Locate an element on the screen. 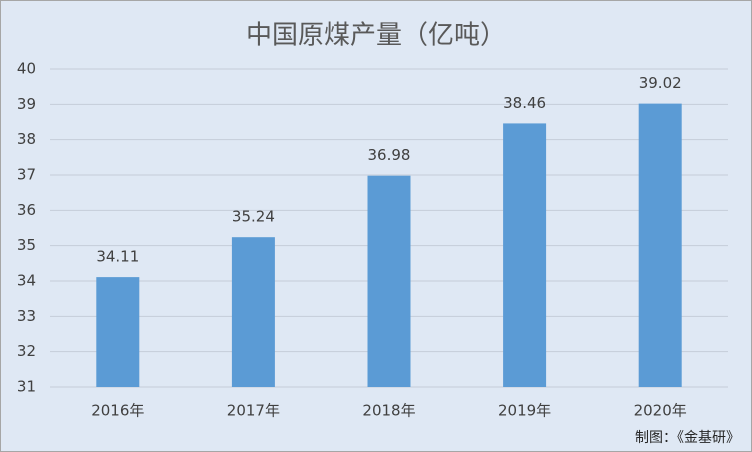 This screenshot has height=452, width=752. y-tick-label: 32 is located at coordinates (26, 351).